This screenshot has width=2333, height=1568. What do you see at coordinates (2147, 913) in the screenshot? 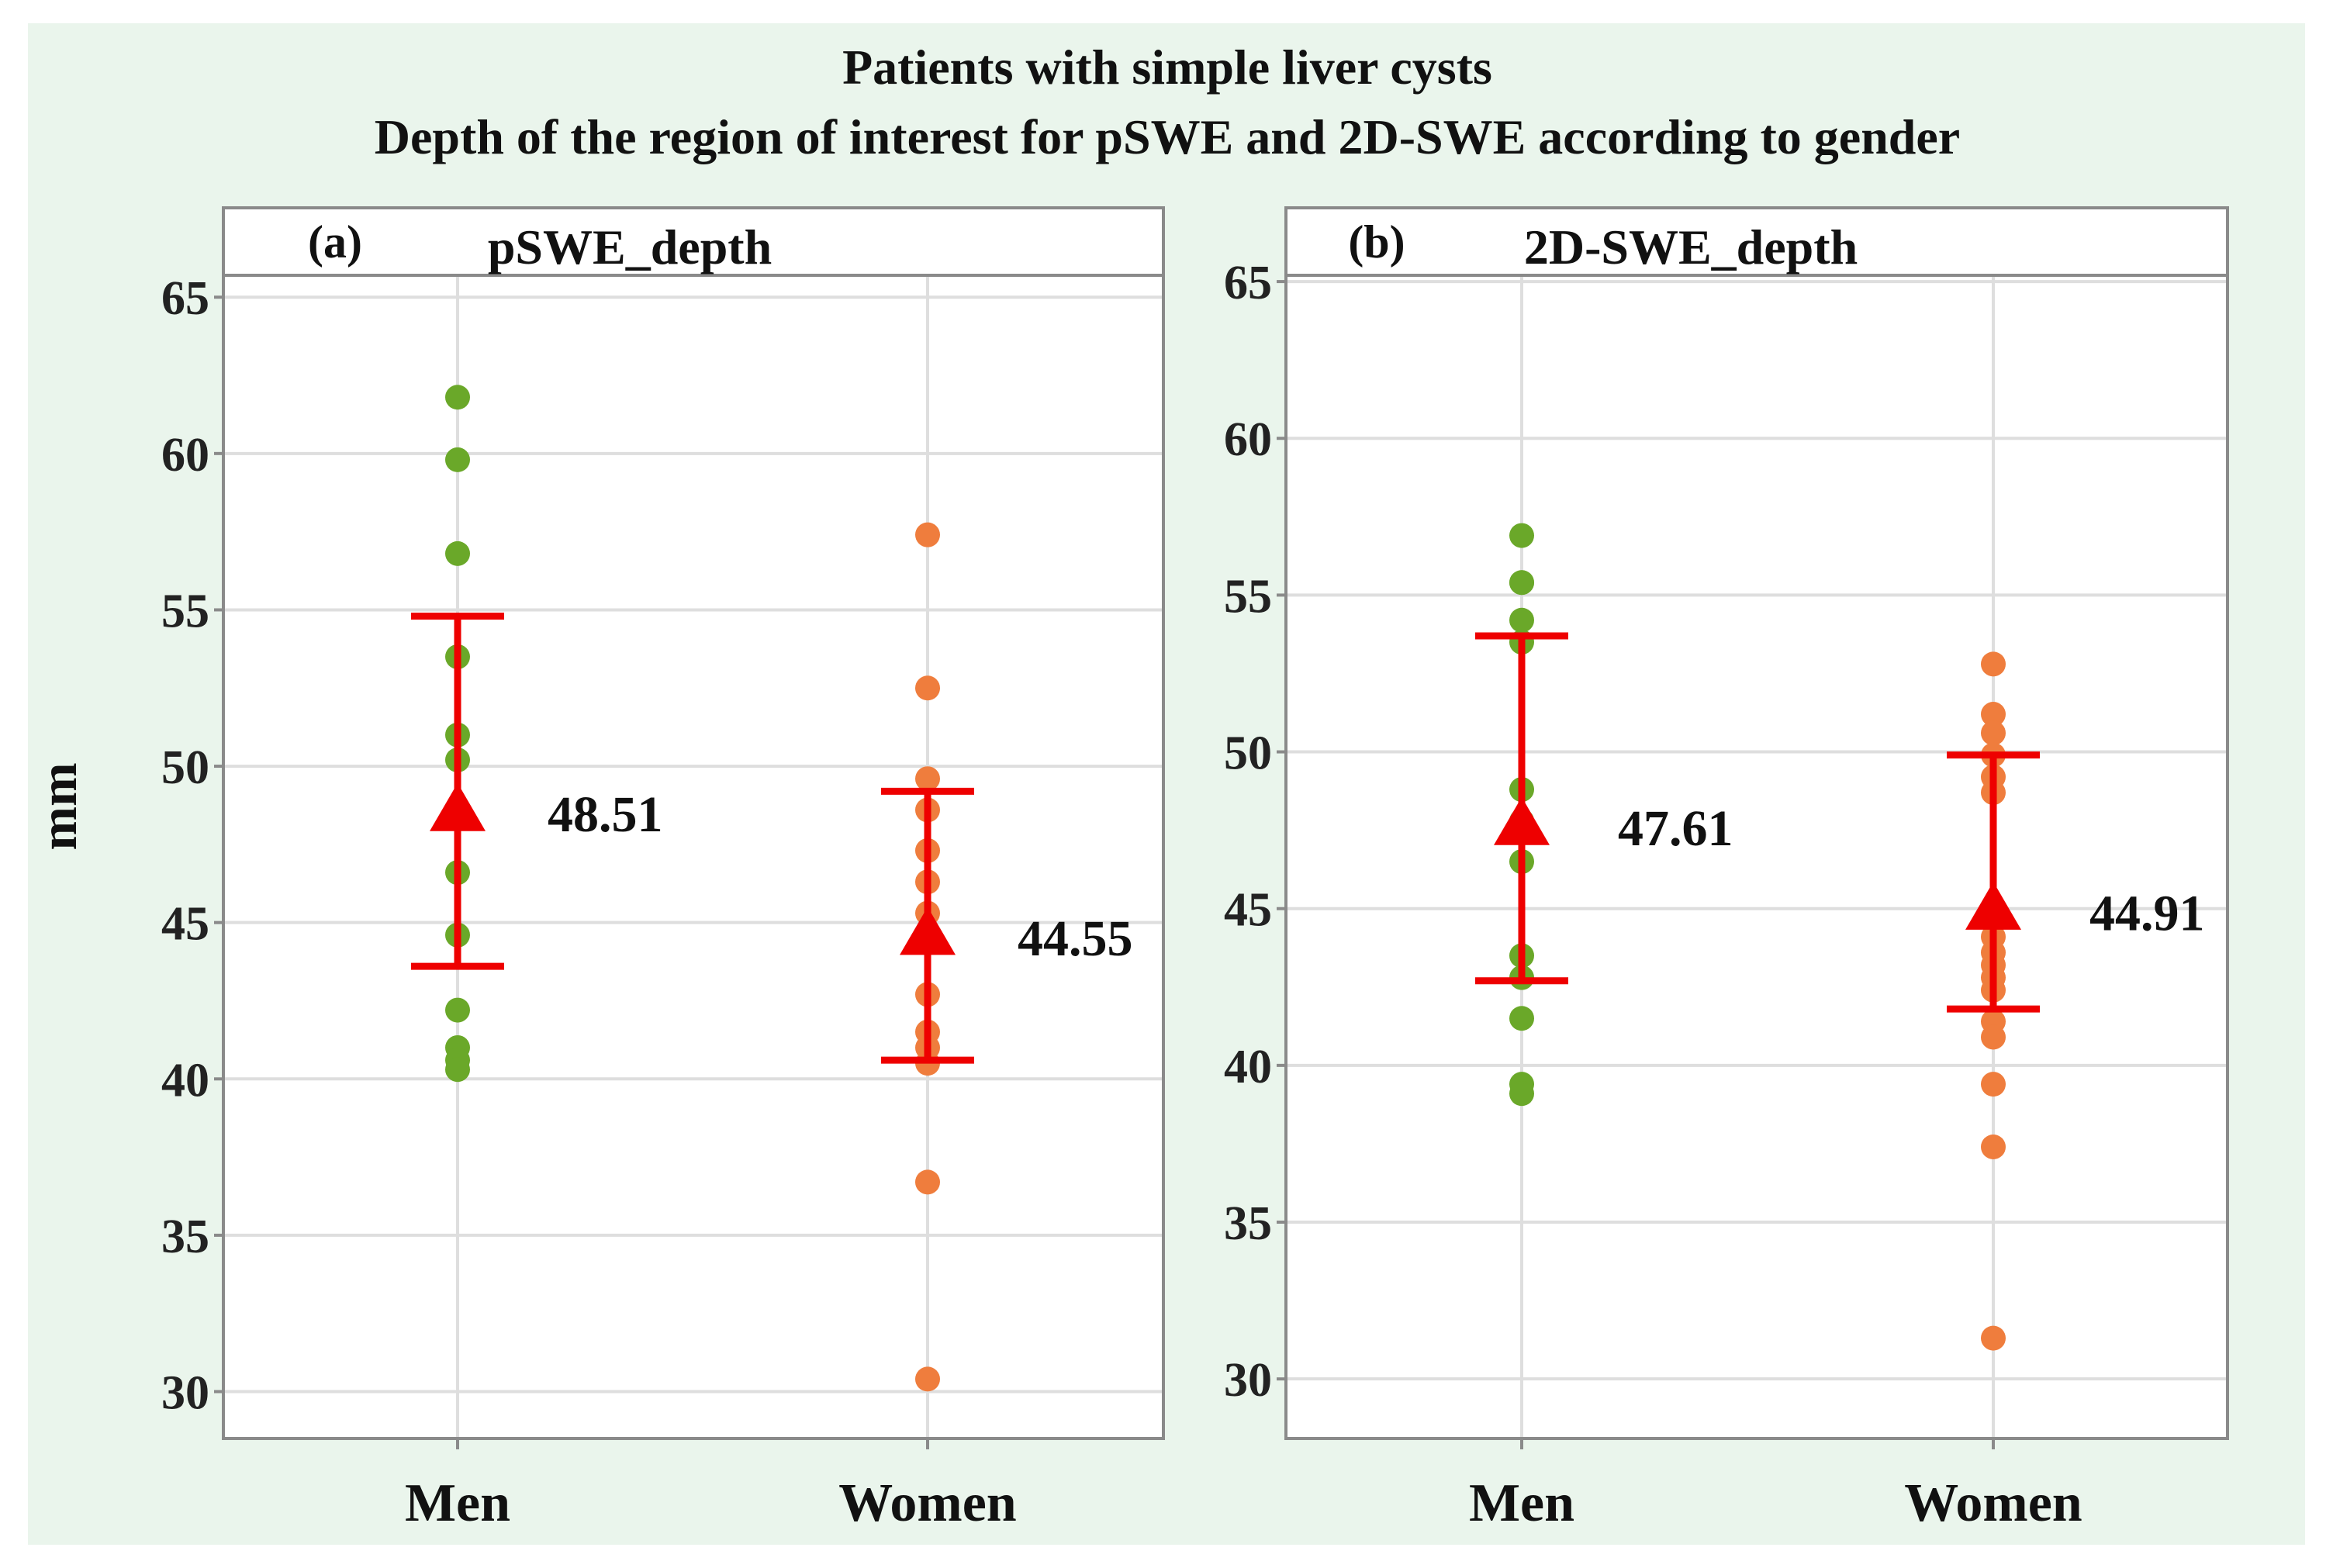
I see `mean-label-women: 44.91` at bounding box center [2147, 913].